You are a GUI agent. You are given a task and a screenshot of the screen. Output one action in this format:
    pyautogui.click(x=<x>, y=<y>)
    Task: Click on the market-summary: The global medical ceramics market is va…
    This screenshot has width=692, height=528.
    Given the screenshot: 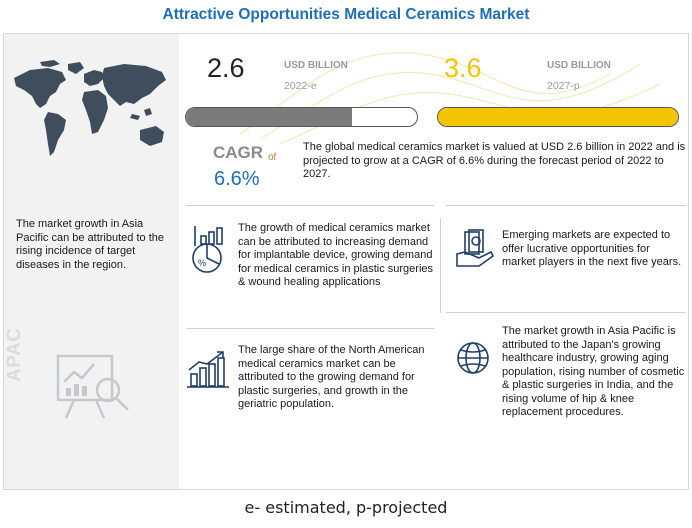 What is the action you would take?
    pyautogui.click(x=495, y=161)
    